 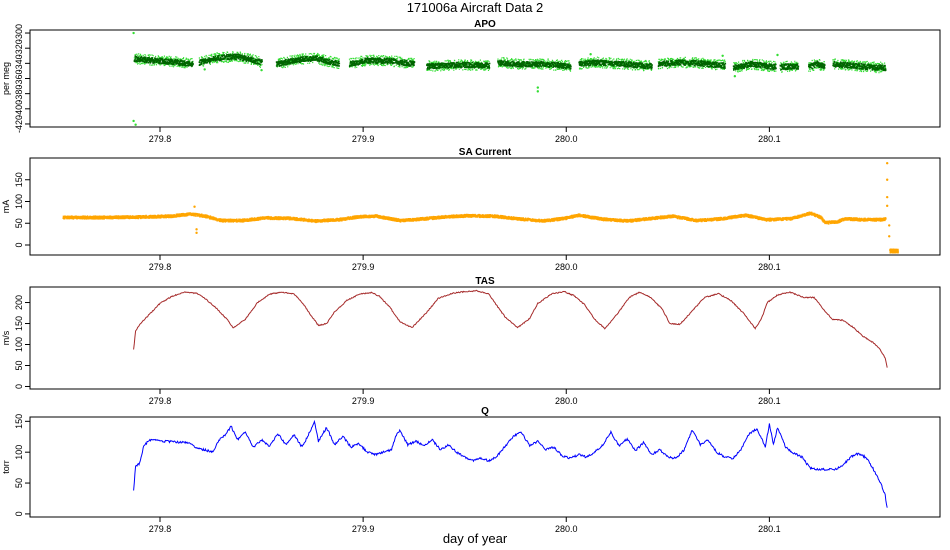 What do you see at coordinates (6, 337) in the screenshot?
I see `y-axis-label: m/s` at bounding box center [6, 337].